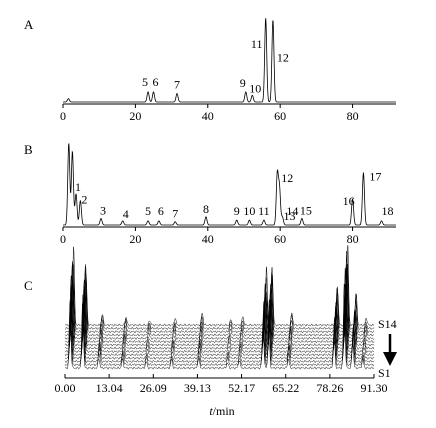 This screenshot has width=436, height=428. Describe the element at coordinates (78, 187) in the screenshot. I see `peak-label: 1` at that location.